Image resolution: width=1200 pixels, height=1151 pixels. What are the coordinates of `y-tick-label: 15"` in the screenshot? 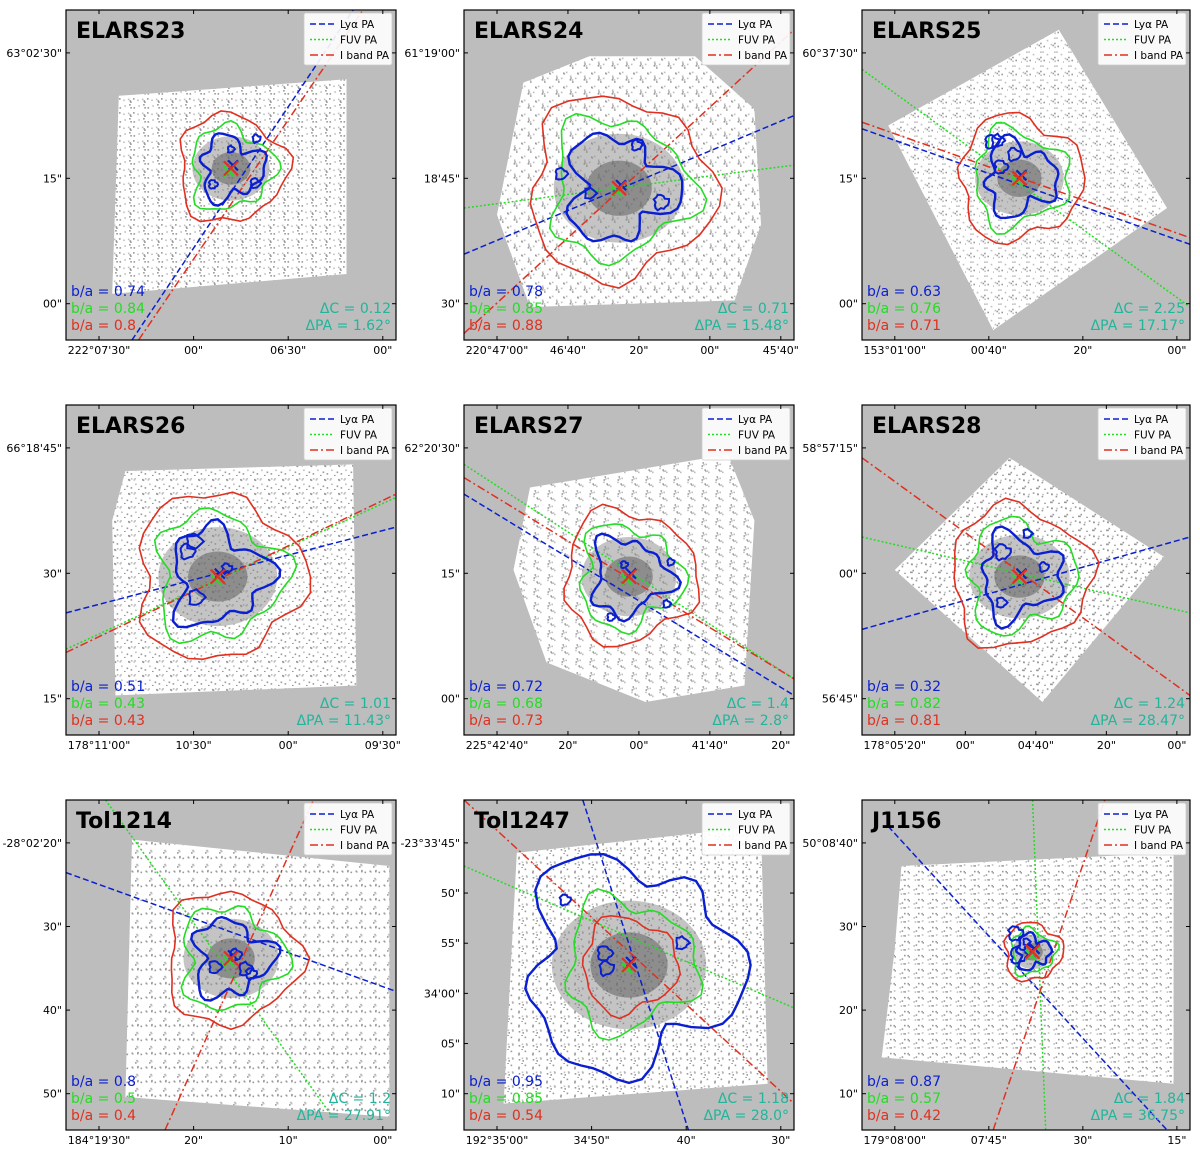 It's located at (52, 699).